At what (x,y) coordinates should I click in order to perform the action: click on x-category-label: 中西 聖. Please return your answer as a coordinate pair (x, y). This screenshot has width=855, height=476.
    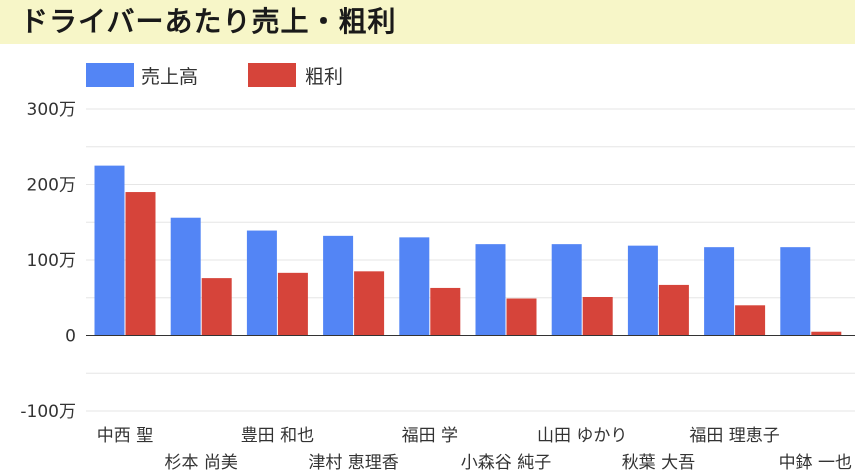
    Looking at the image, I should click on (125, 436).